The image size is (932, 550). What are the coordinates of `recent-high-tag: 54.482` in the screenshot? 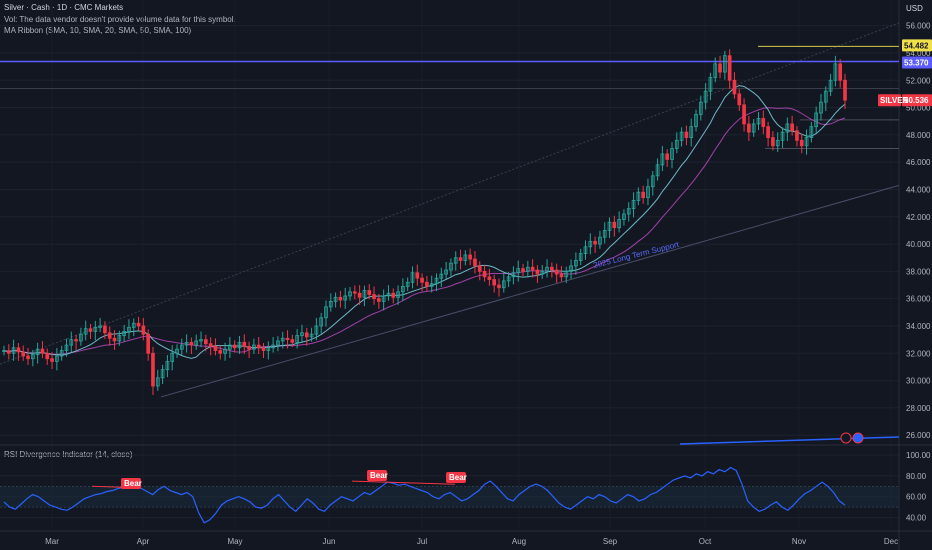 It's located at (916, 45).